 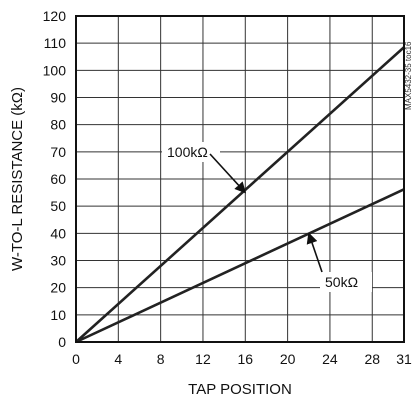 I want to click on x-tick-label: 24, so click(x=330, y=359).